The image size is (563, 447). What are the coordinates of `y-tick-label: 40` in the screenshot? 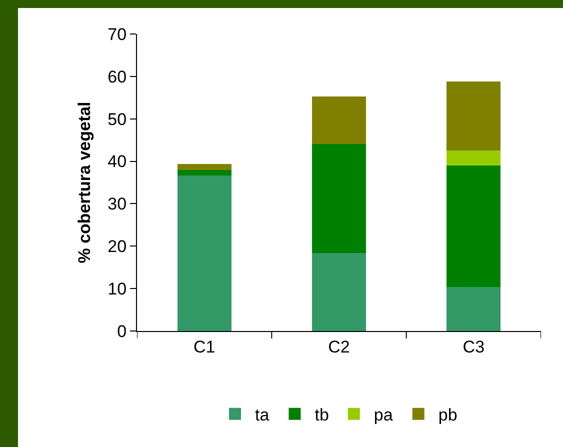 It's located at (117, 162).